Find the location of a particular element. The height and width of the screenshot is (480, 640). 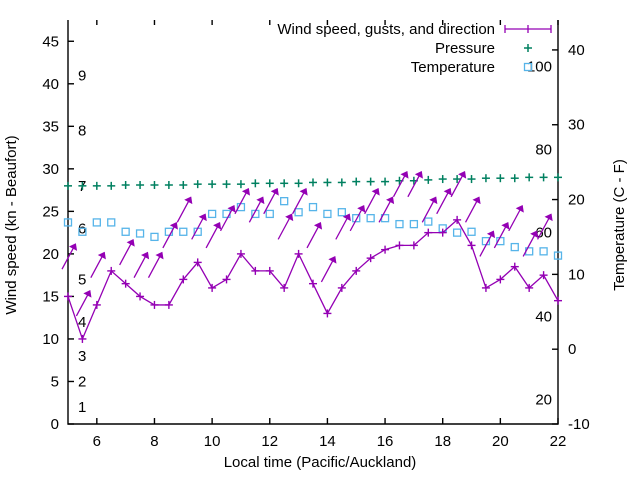

fahrenheit-label: 20 is located at coordinates (543, 399).